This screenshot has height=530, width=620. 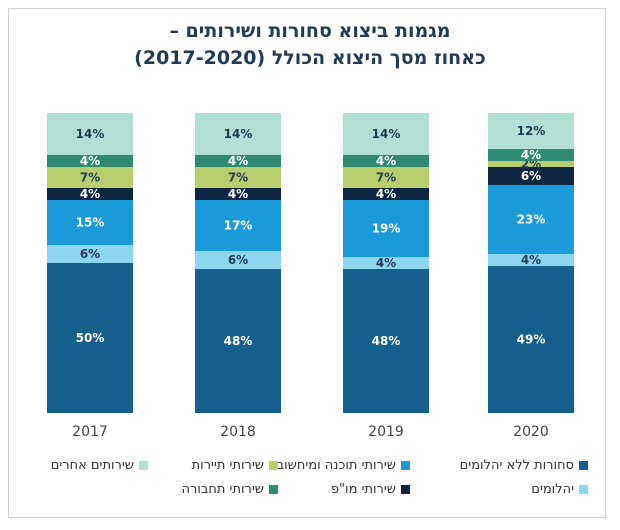 I want to click on data-label-2020-1: 49%, so click(x=531, y=340).